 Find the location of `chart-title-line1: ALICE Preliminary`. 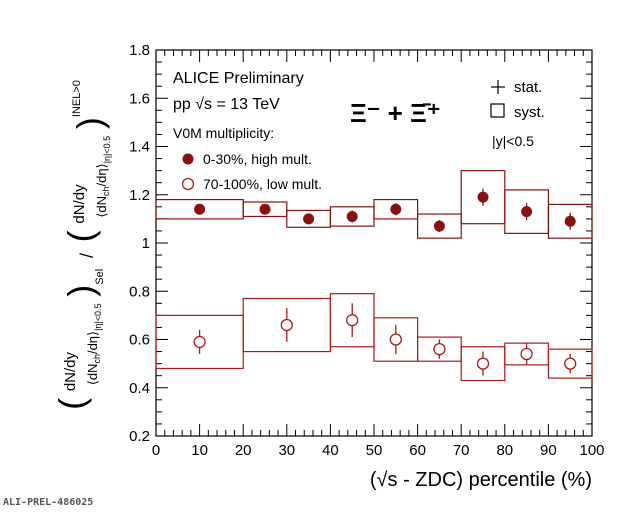

chart-title-line1: ALICE Preliminary is located at coordinates (238, 78).